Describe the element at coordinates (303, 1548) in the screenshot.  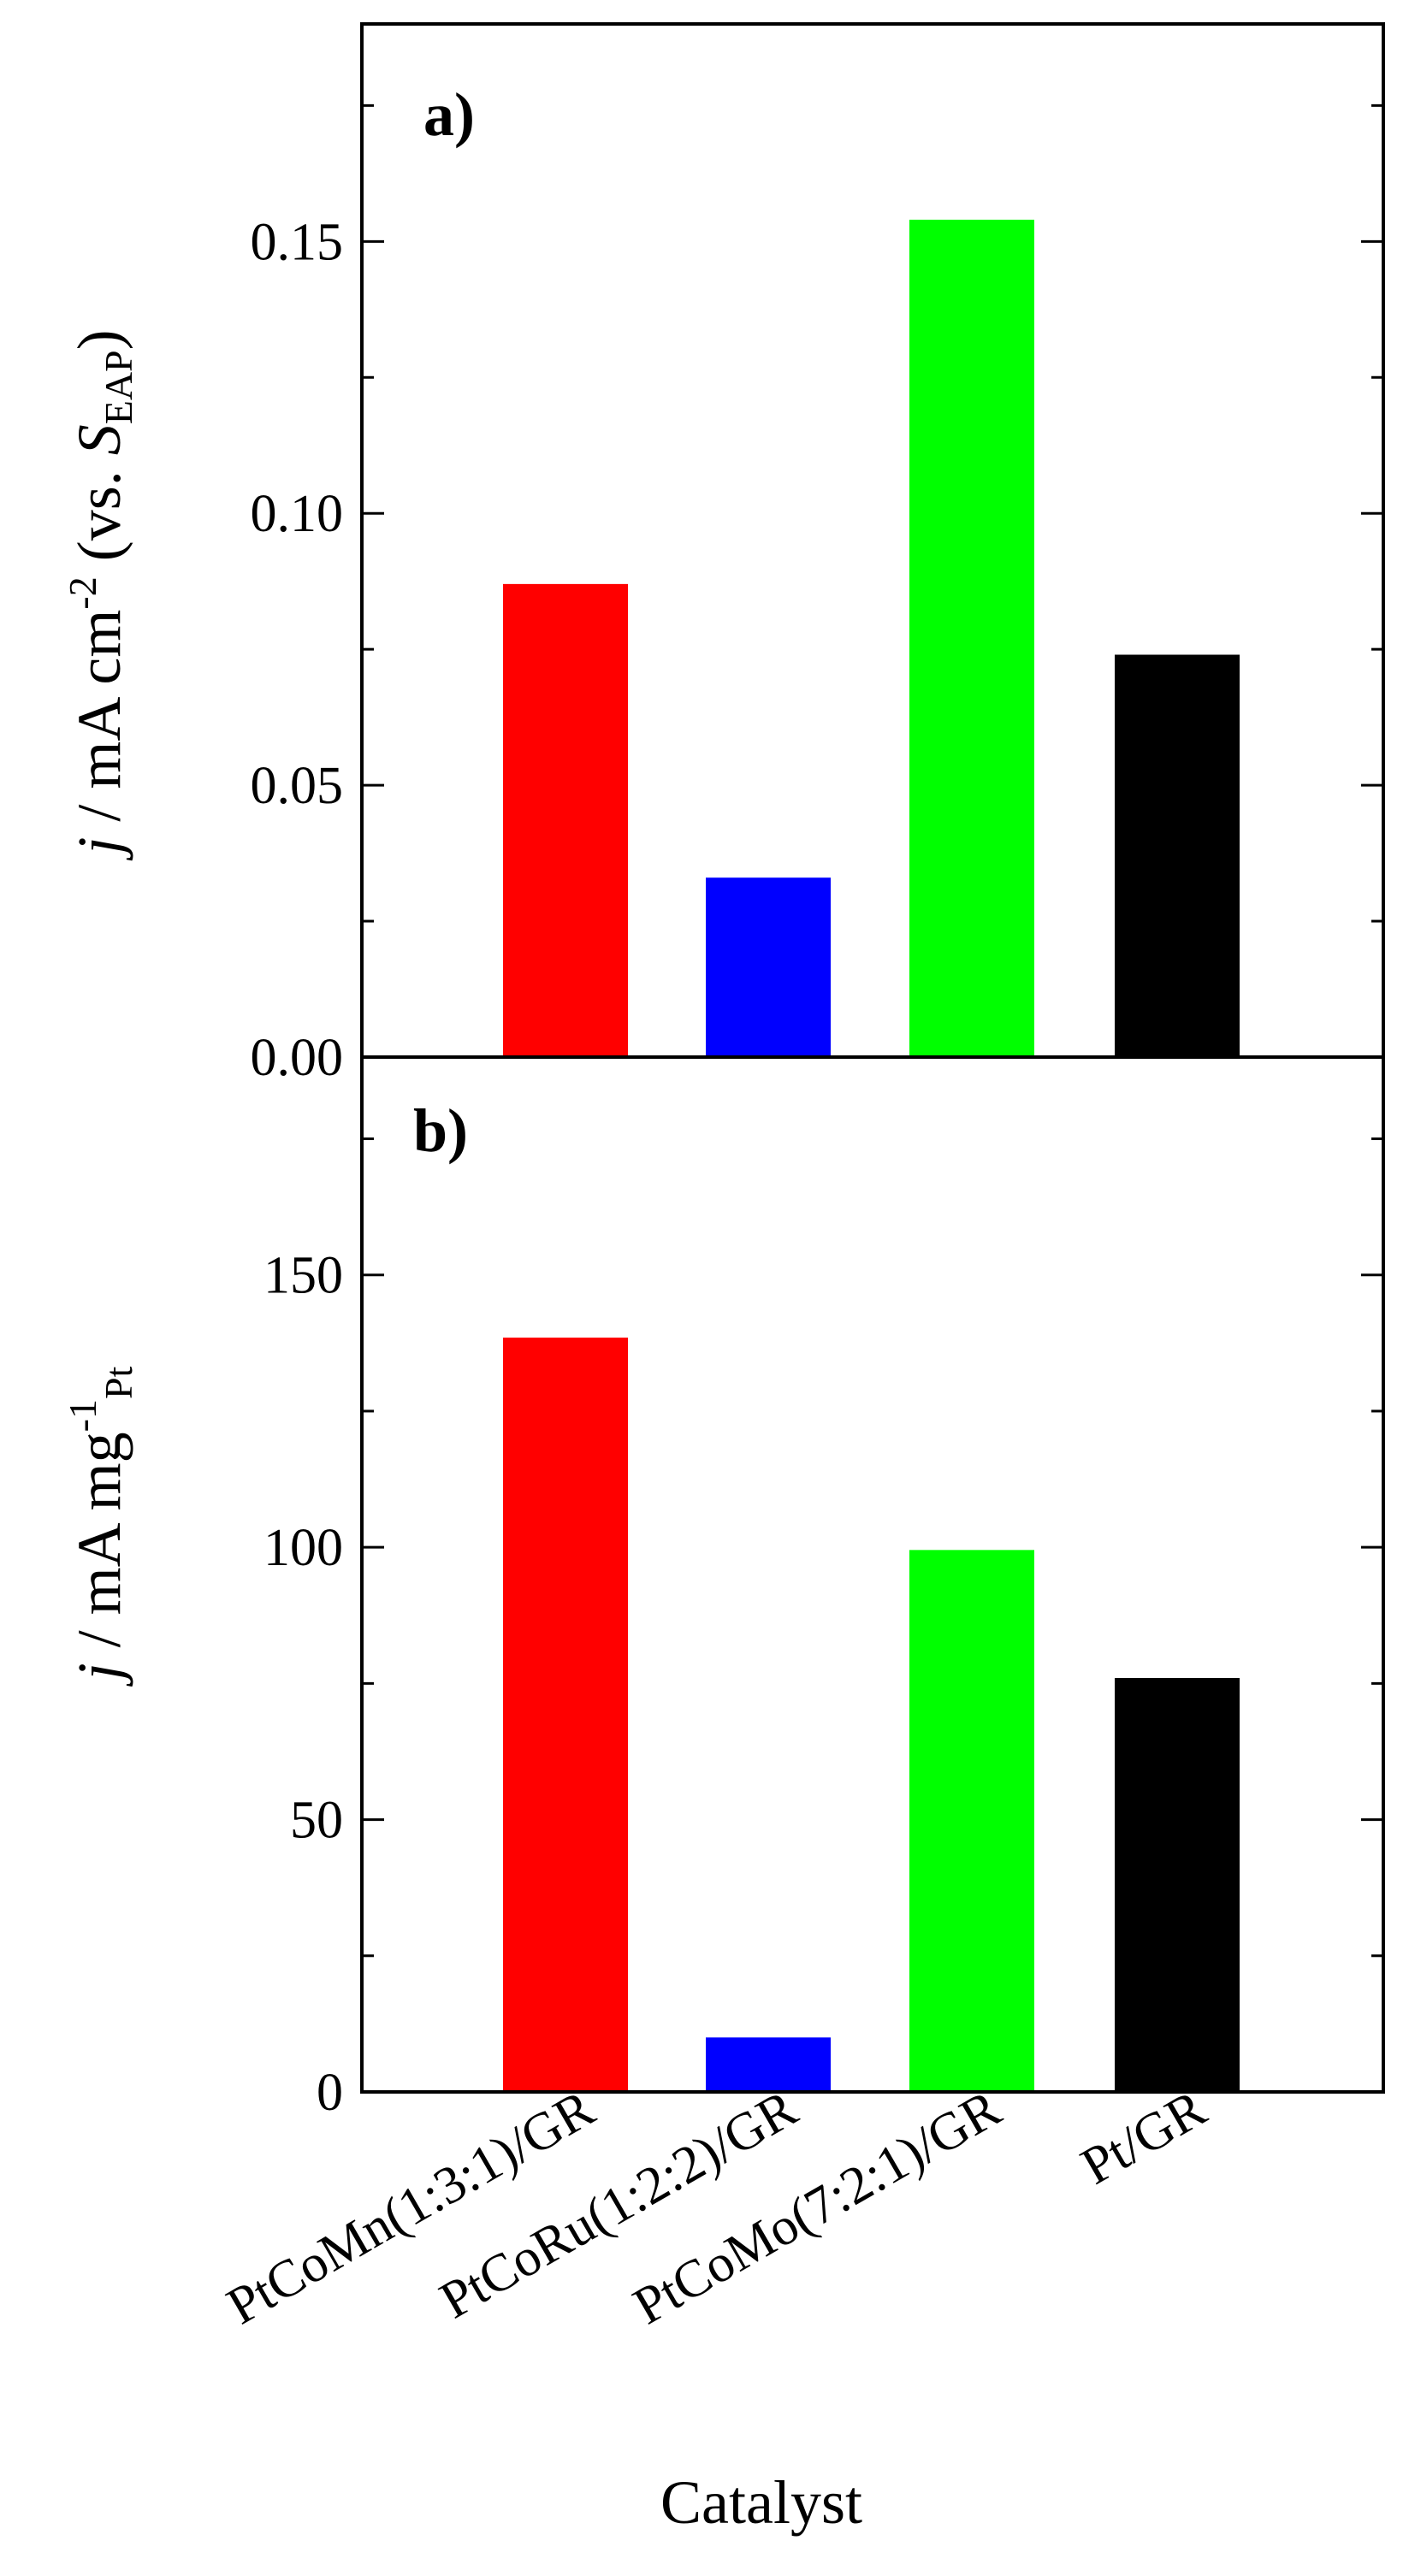
I see `y-tick-label-b: 100` at that location.